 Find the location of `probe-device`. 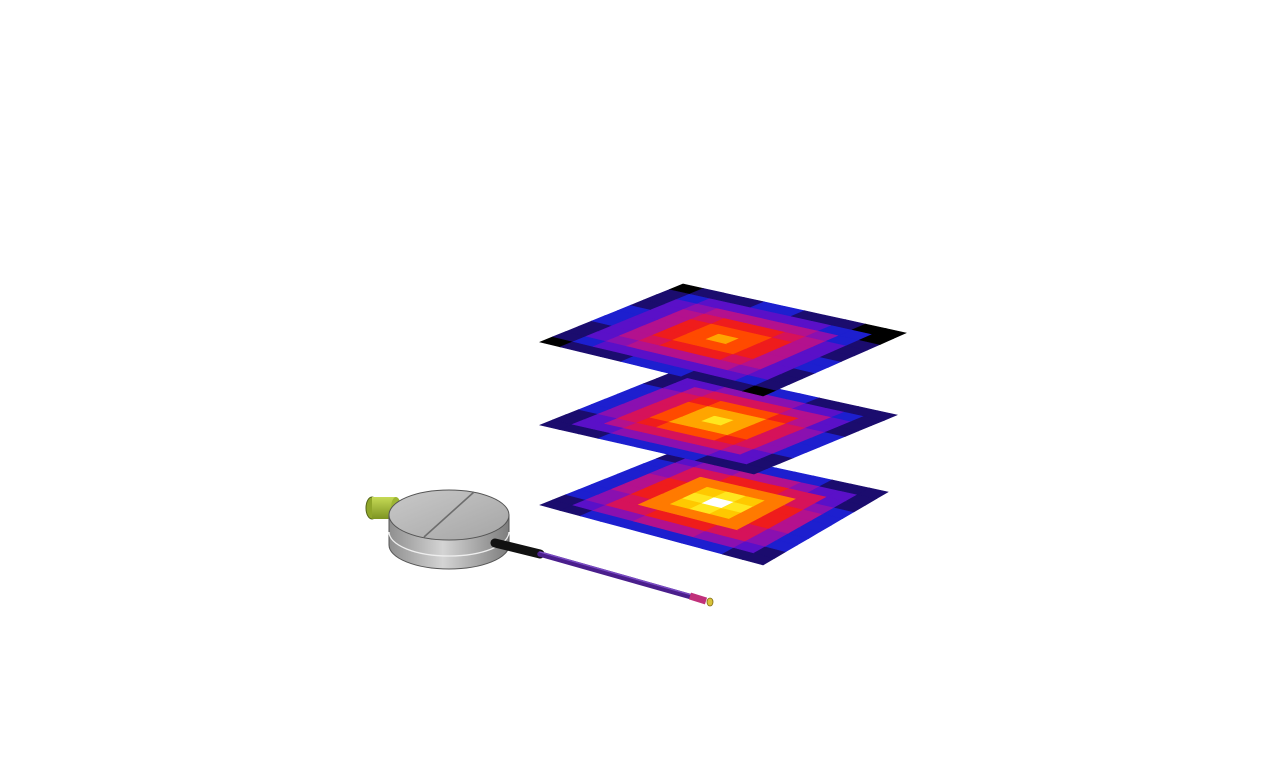

probe-device is located at coordinates (539, 548).